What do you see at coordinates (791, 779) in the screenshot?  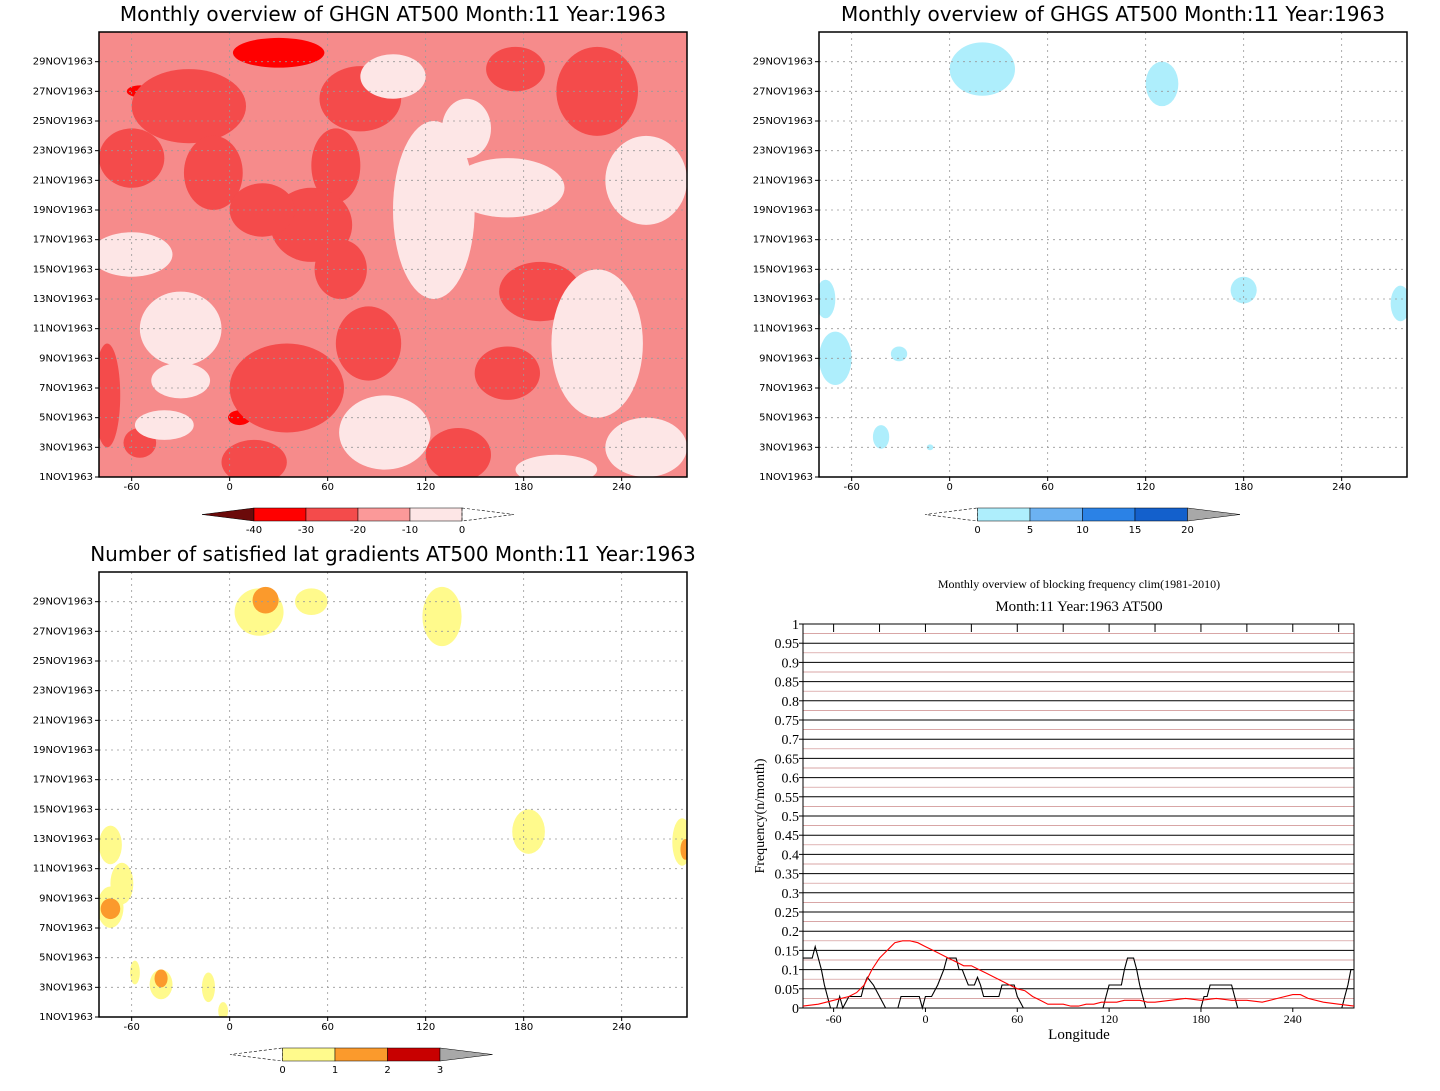 I see `y-tick-label: 0.6` at bounding box center [791, 779].